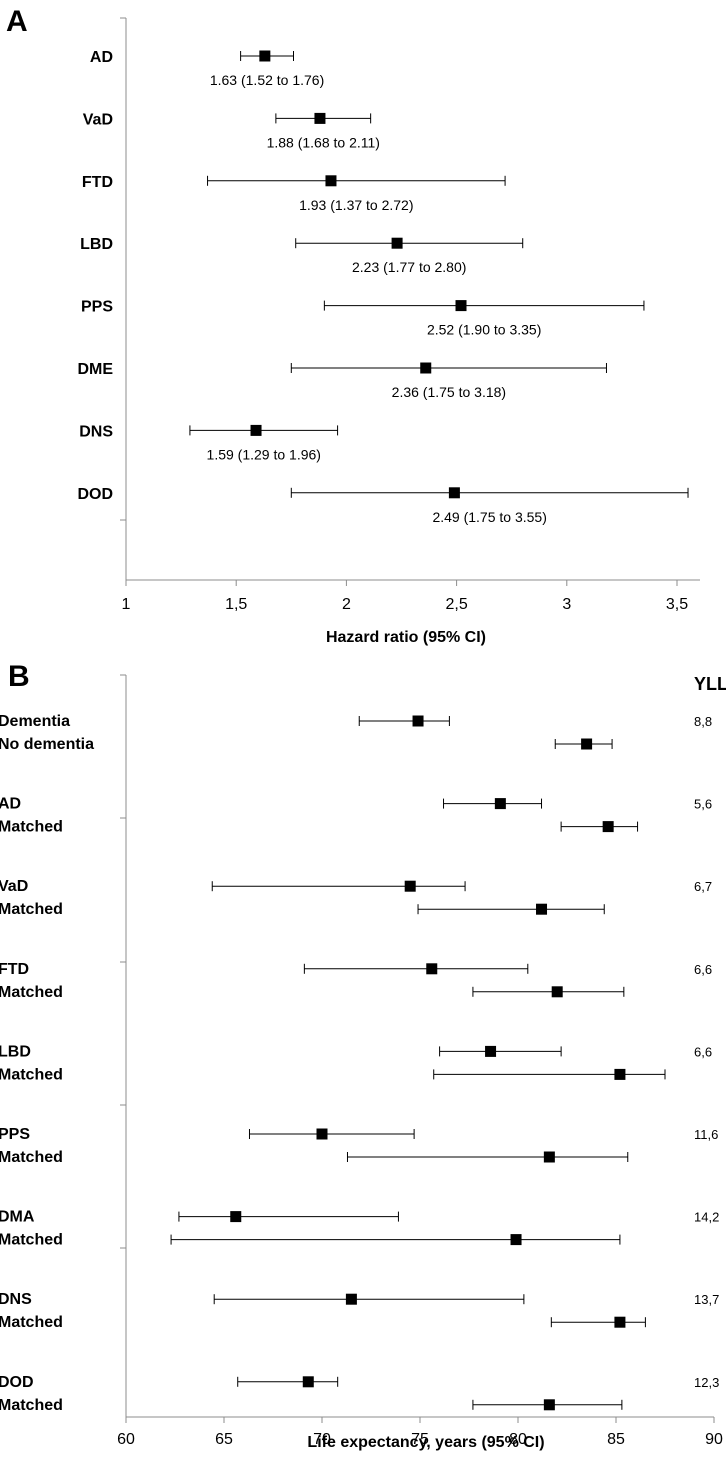  What do you see at coordinates (356, 205) in the screenshot?
I see `panel-a-hr-value-label: 1.93 (1.37 to 2.72)` at bounding box center [356, 205].